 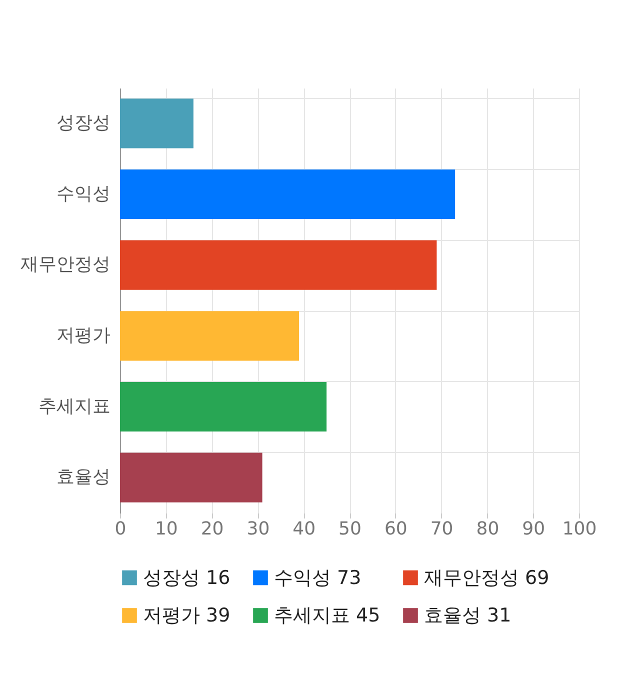 What do you see at coordinates (83, 123) in the screenshot?
I see `y-tick-label: 성장성` at bounding box center [83, 123].